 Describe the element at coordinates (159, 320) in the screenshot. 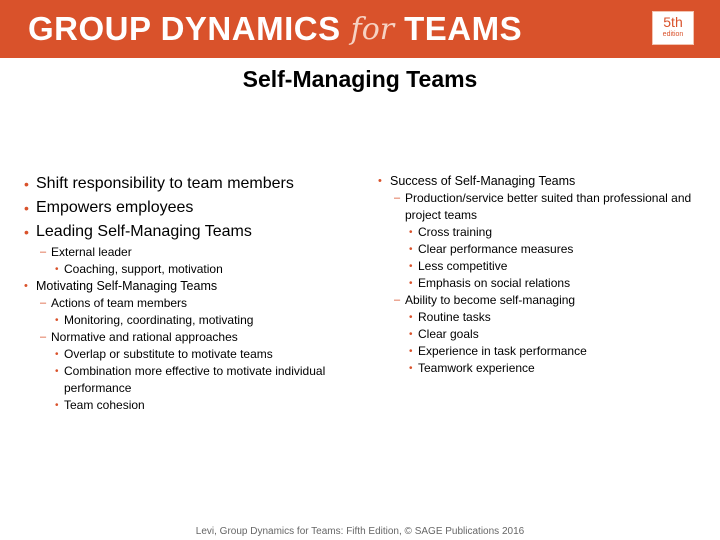

I see `bullet-text: Monitoring, coordinating, motivating` at that location.